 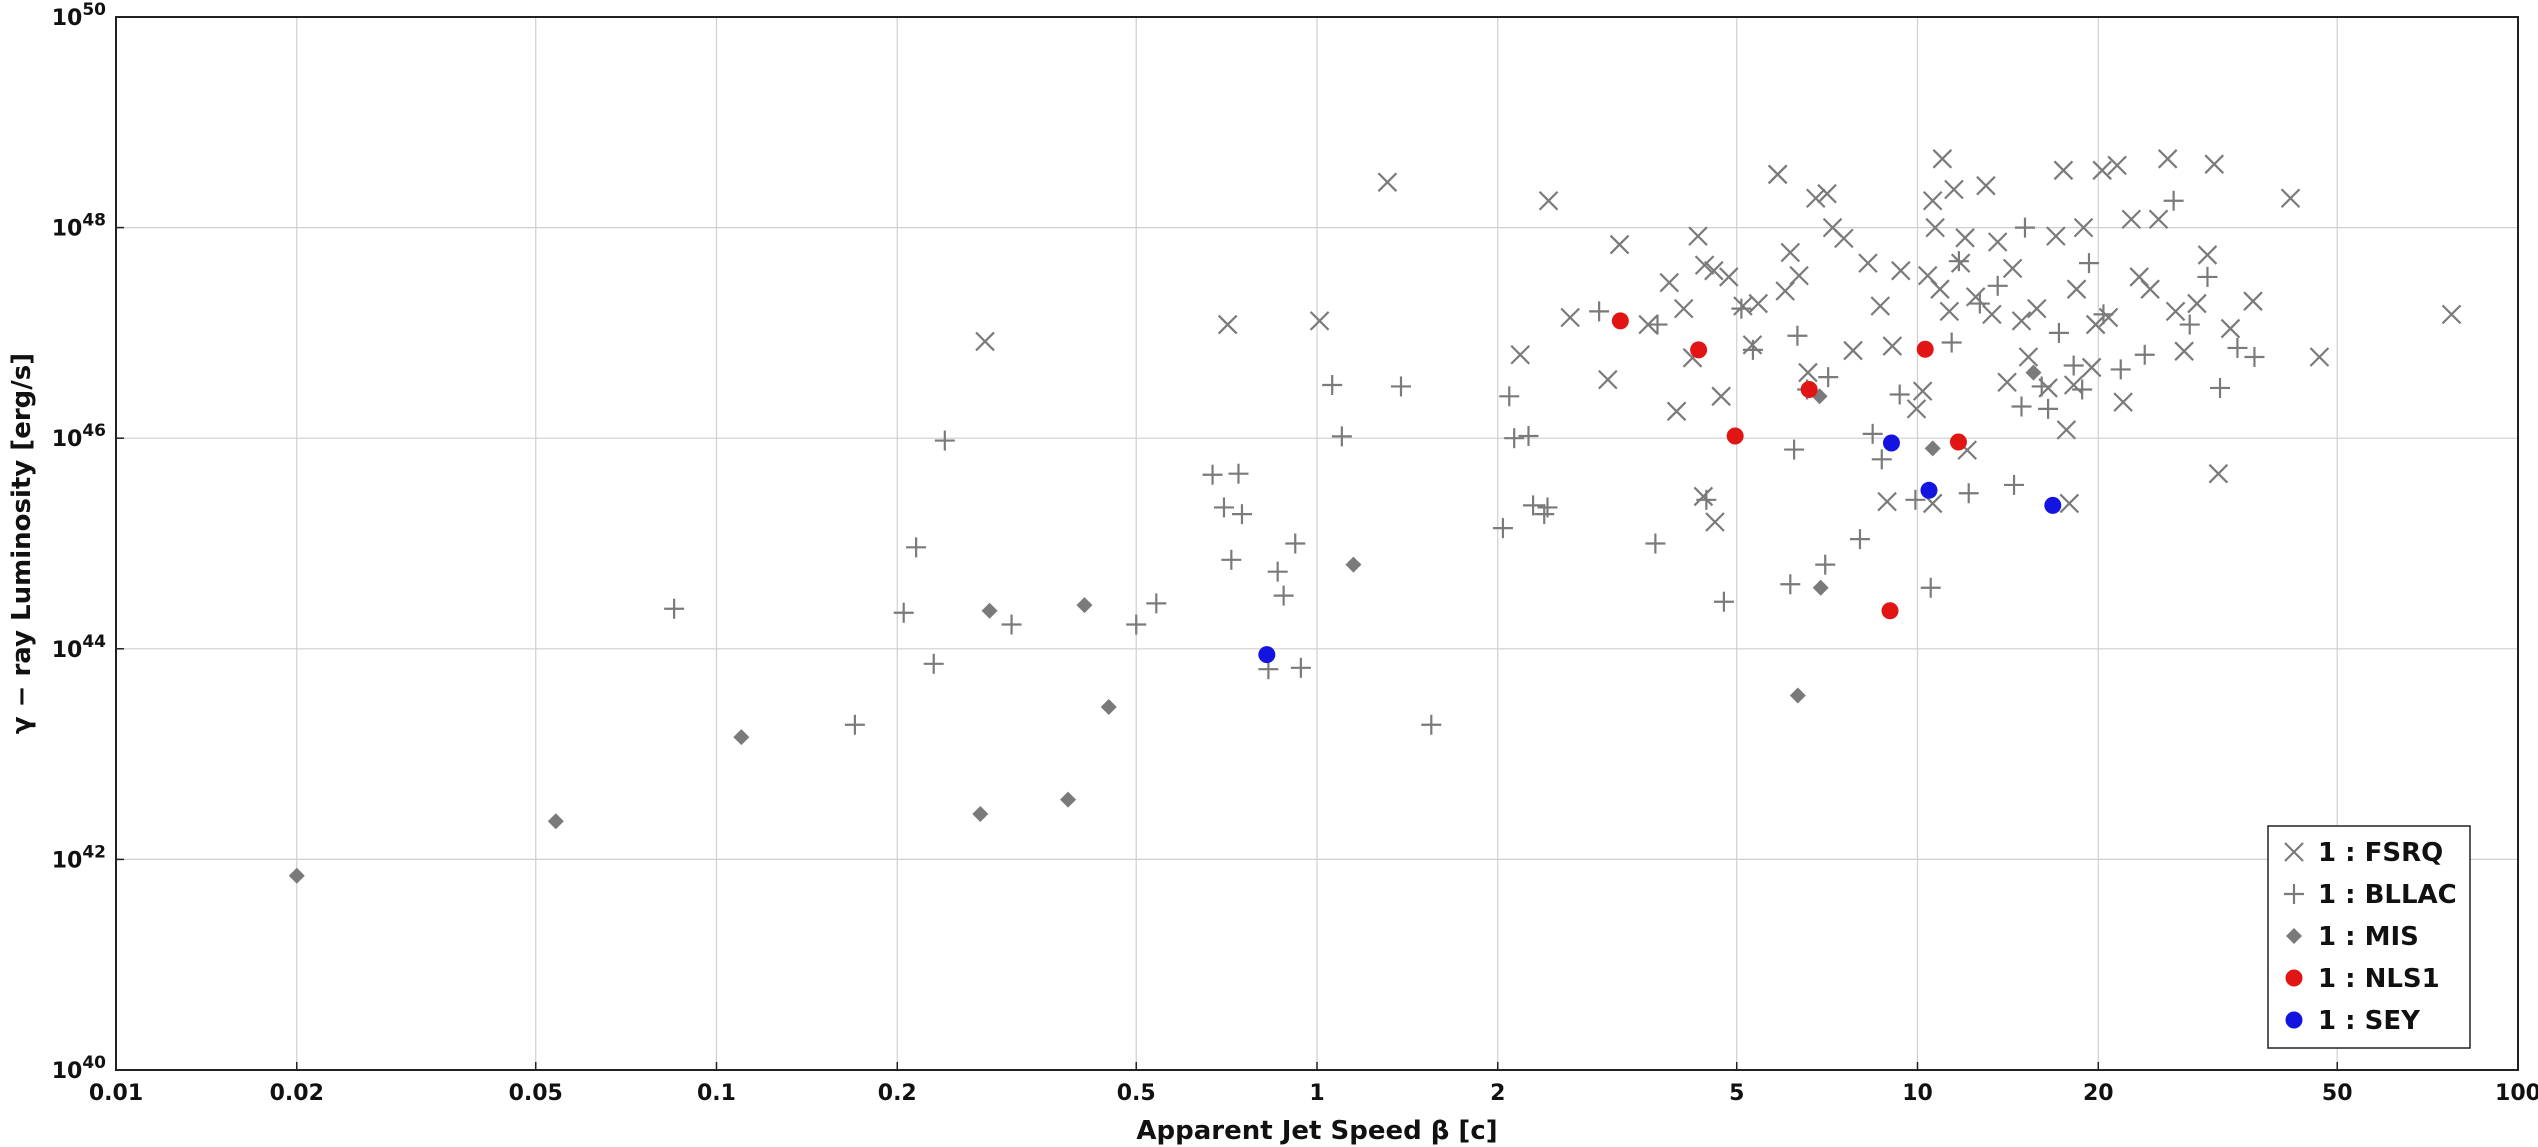 I want to click on y-tick-label: 1050, so click(x=79, y=15).